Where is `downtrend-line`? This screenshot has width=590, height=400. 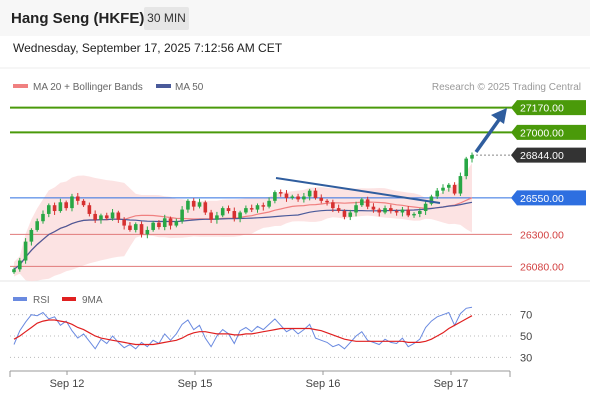
downtrend-line is located at coordinates (358, 190).